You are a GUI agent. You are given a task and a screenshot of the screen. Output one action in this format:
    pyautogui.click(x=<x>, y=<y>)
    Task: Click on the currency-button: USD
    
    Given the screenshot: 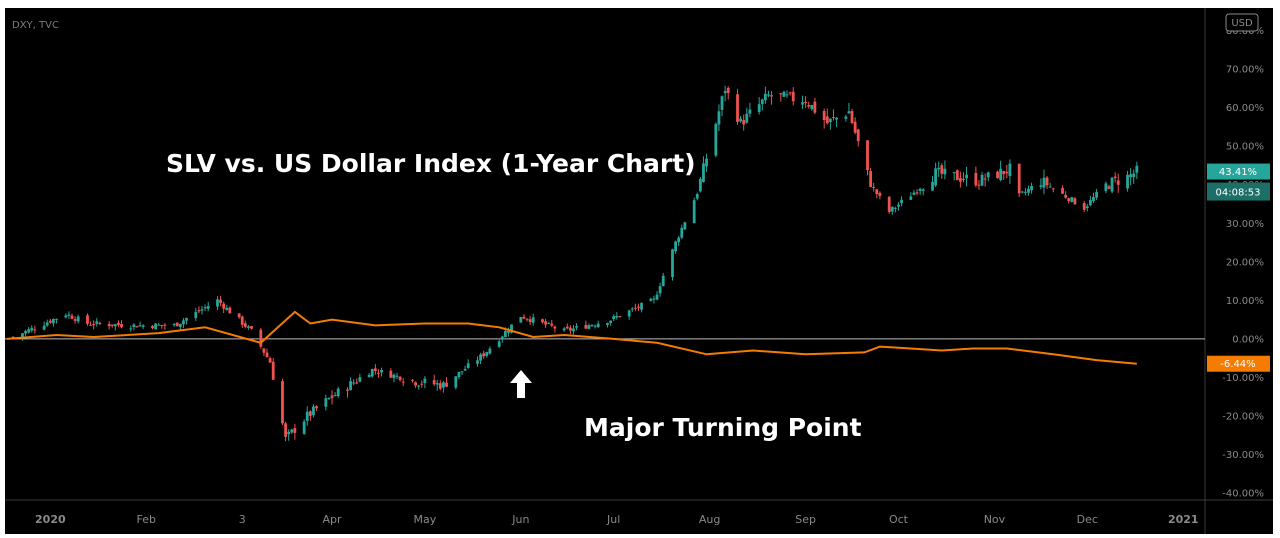 What is the action you would take?
    pyautogui.click(x=1242, y=22)
    